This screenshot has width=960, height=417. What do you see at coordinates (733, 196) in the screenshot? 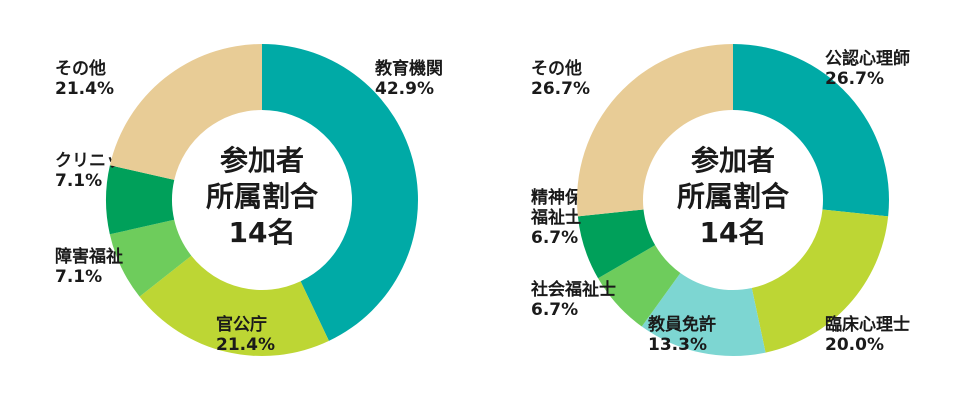
I see `donut-center-text-1: 参加者所属割合 14名` at bounding box center [733, 196].